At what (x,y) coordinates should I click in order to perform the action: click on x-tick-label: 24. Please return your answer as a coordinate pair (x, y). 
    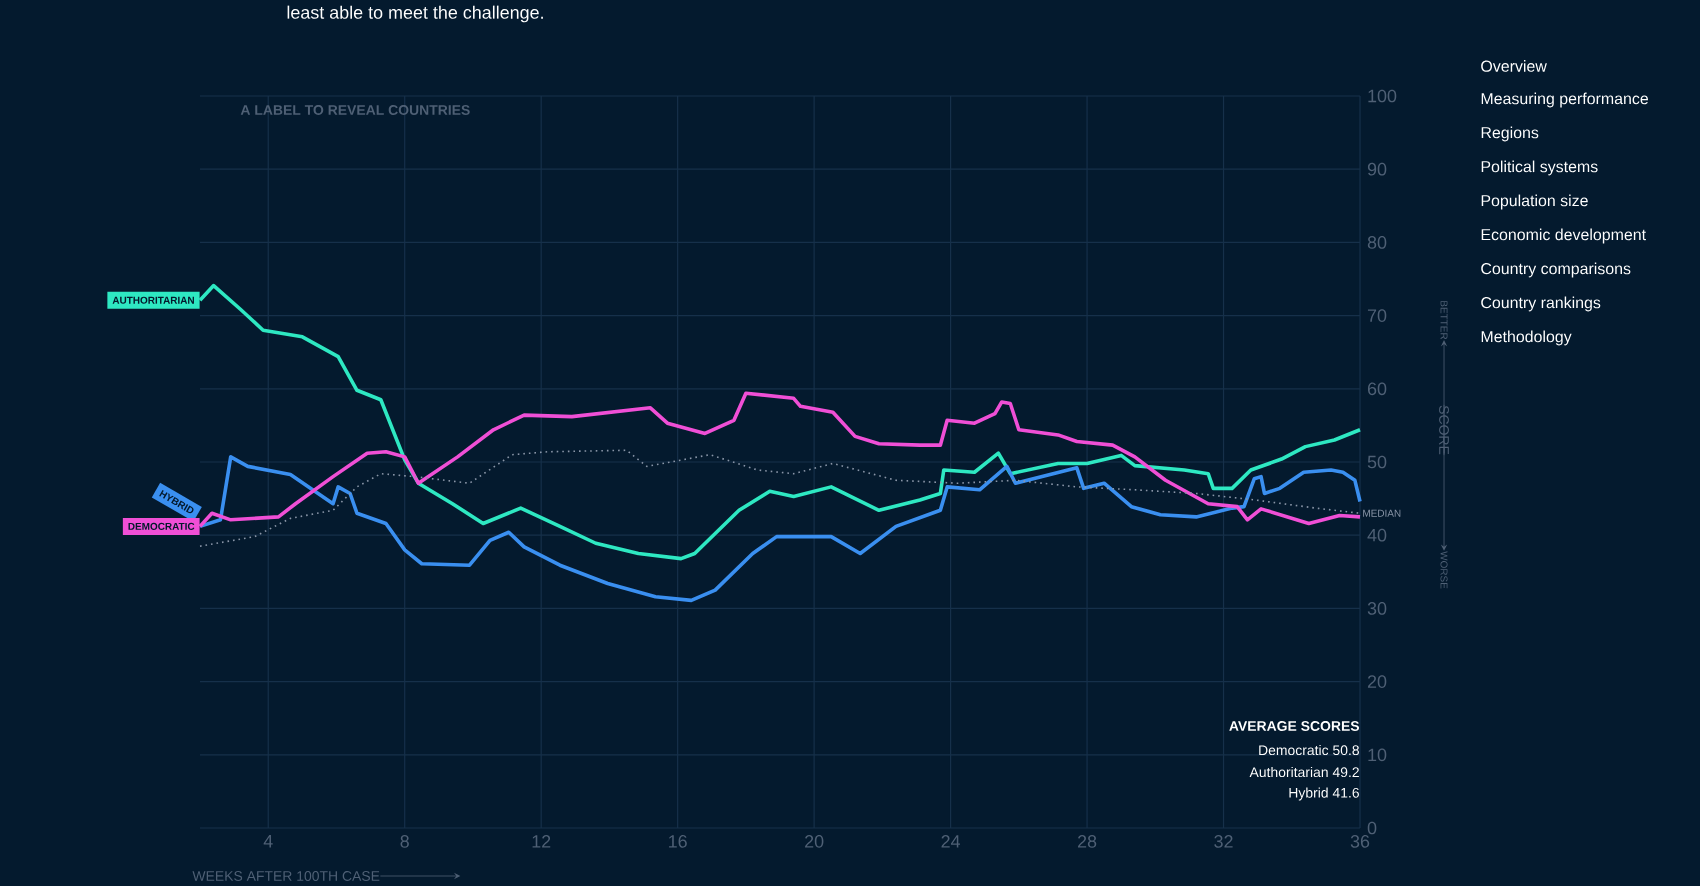
    Looking at the image, I should click on (951, 841).